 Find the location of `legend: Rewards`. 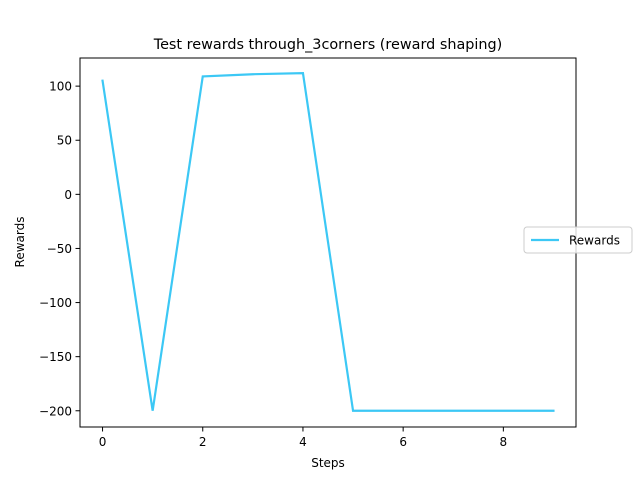

legend: Rewards is located at coordinates (578, 240).